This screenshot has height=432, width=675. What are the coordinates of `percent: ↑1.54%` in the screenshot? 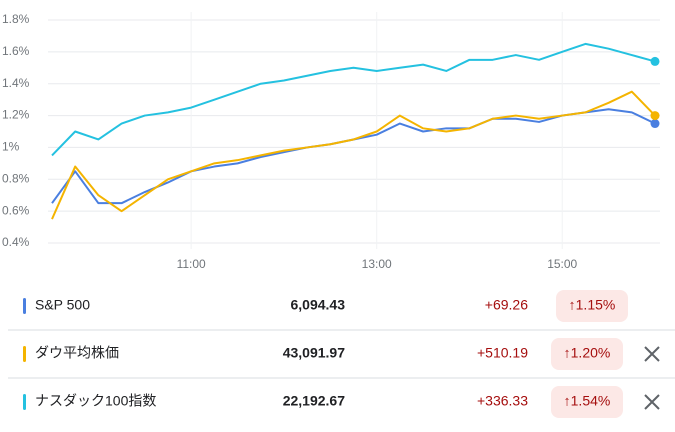 It's located at (587, 401).